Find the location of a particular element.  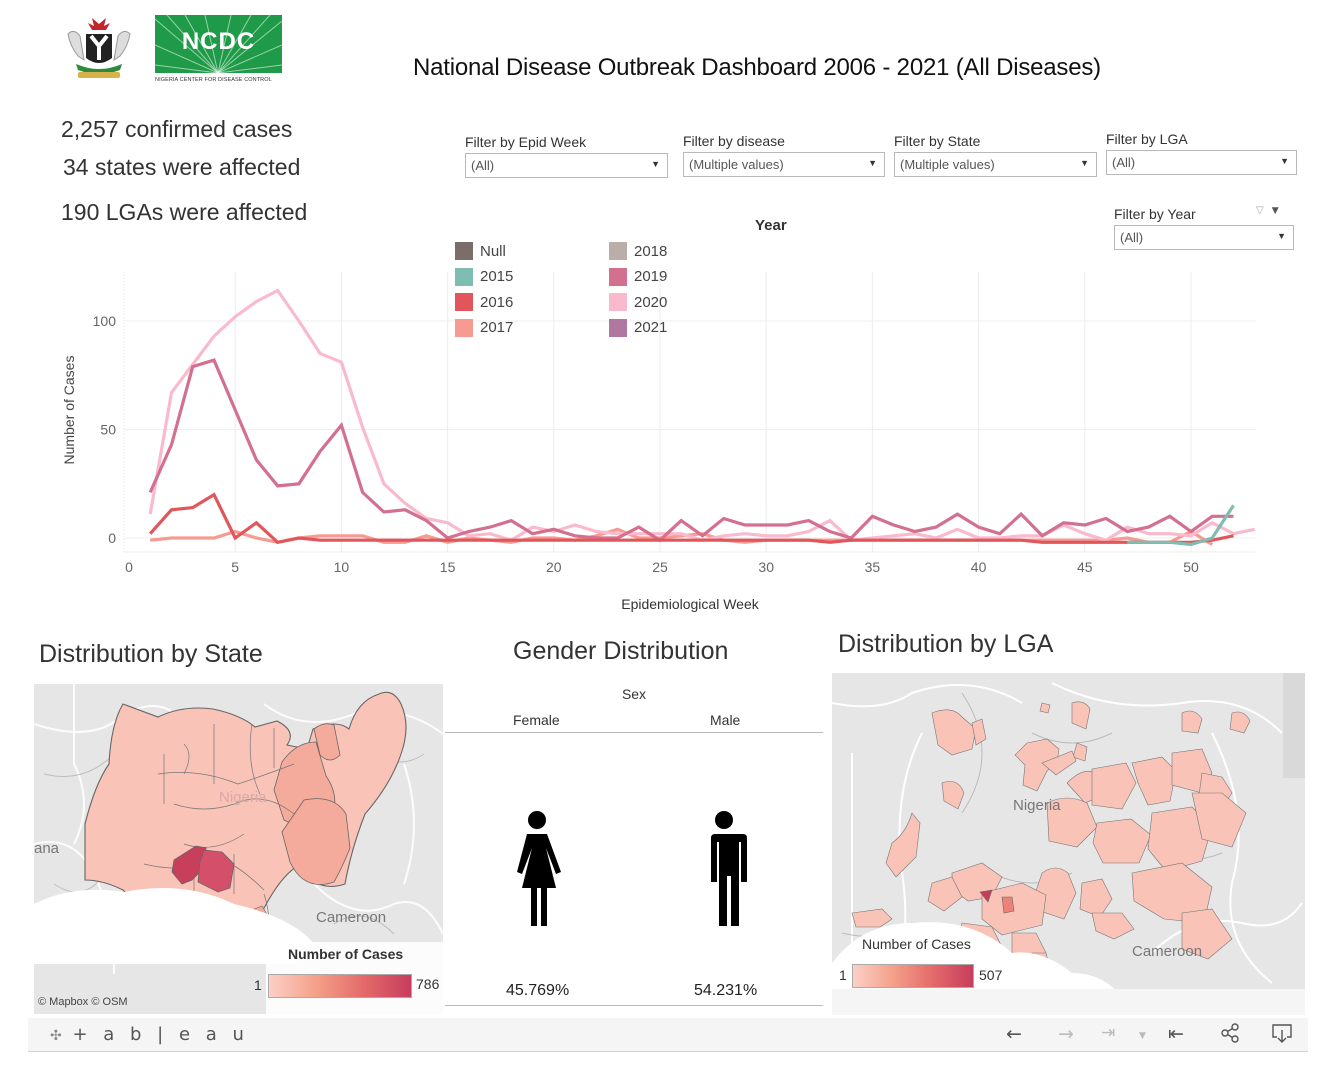

download-button is located at coordinates (1282, 1036).